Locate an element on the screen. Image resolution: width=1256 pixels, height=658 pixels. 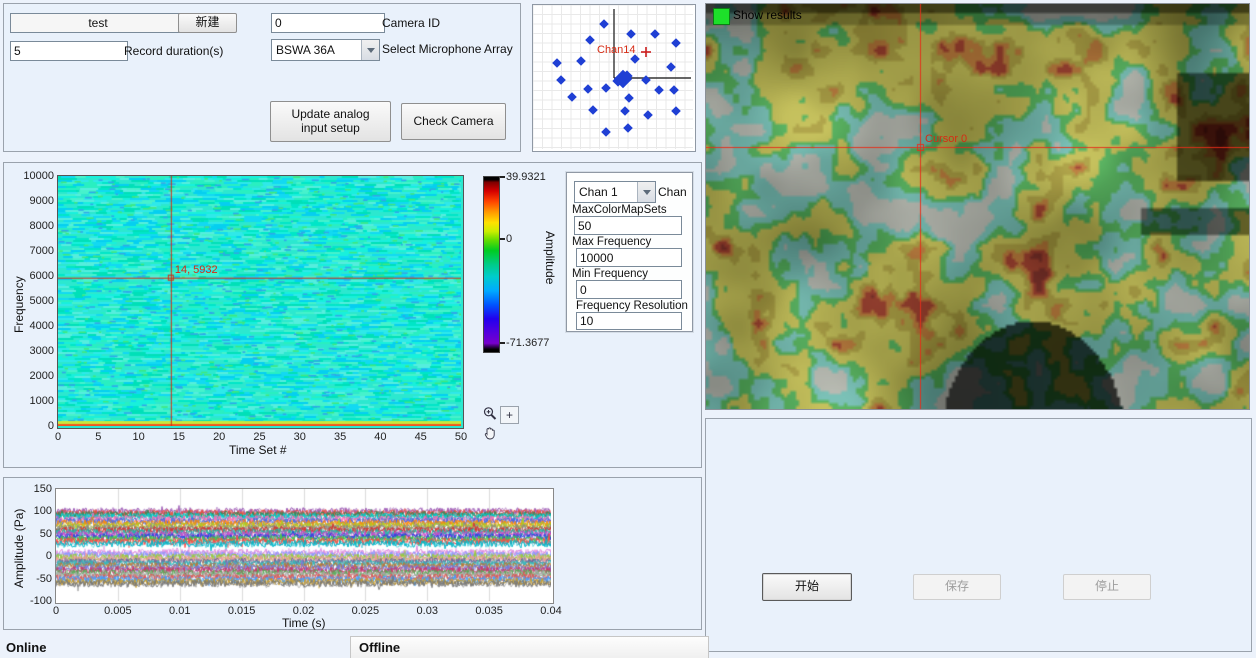
show-results-led is located at coordinates (721, 16).